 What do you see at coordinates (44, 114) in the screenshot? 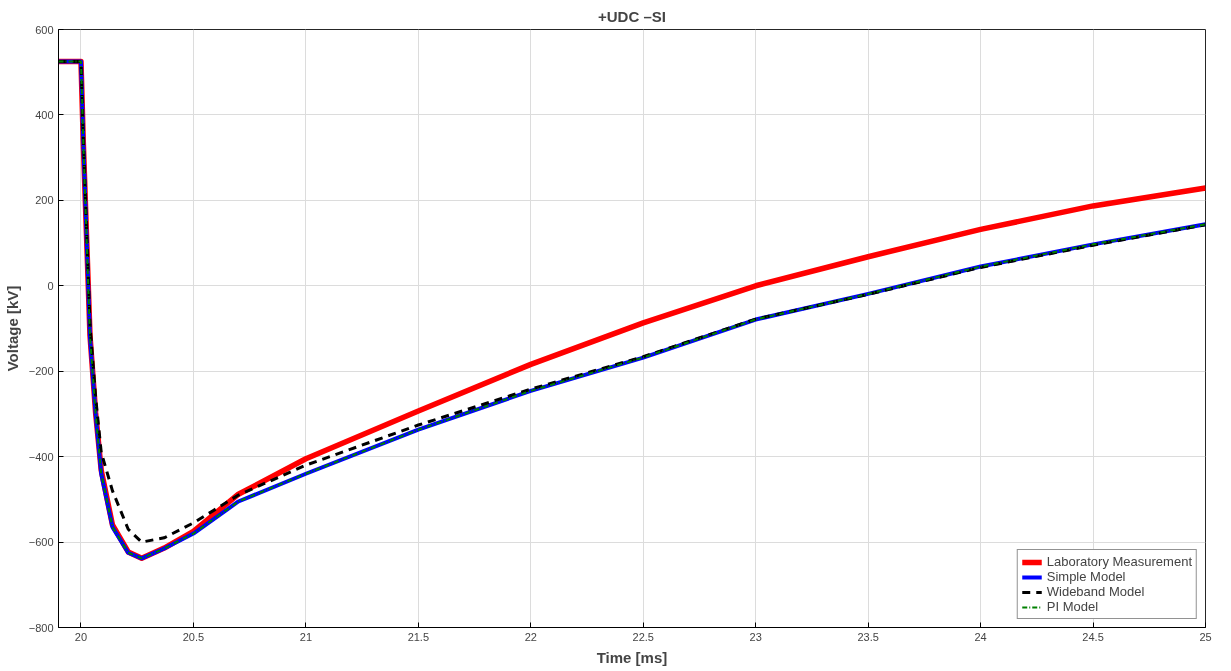
I see `y-tick-label: 400` at bounding box center [44, 114].